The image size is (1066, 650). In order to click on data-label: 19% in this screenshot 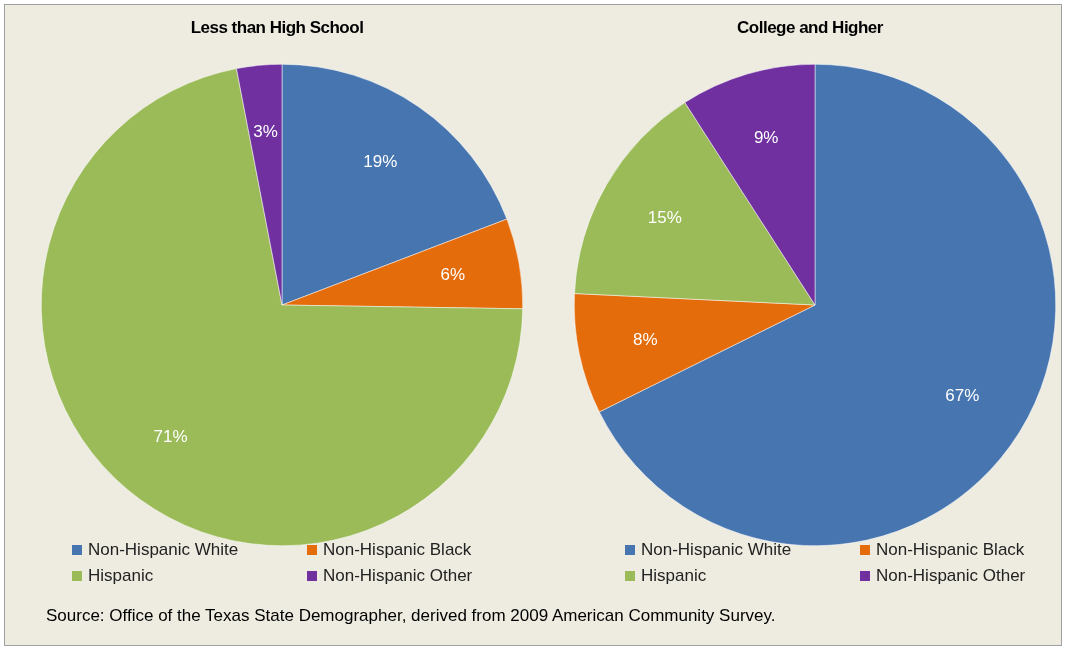, I will do `click(380, 161)`.